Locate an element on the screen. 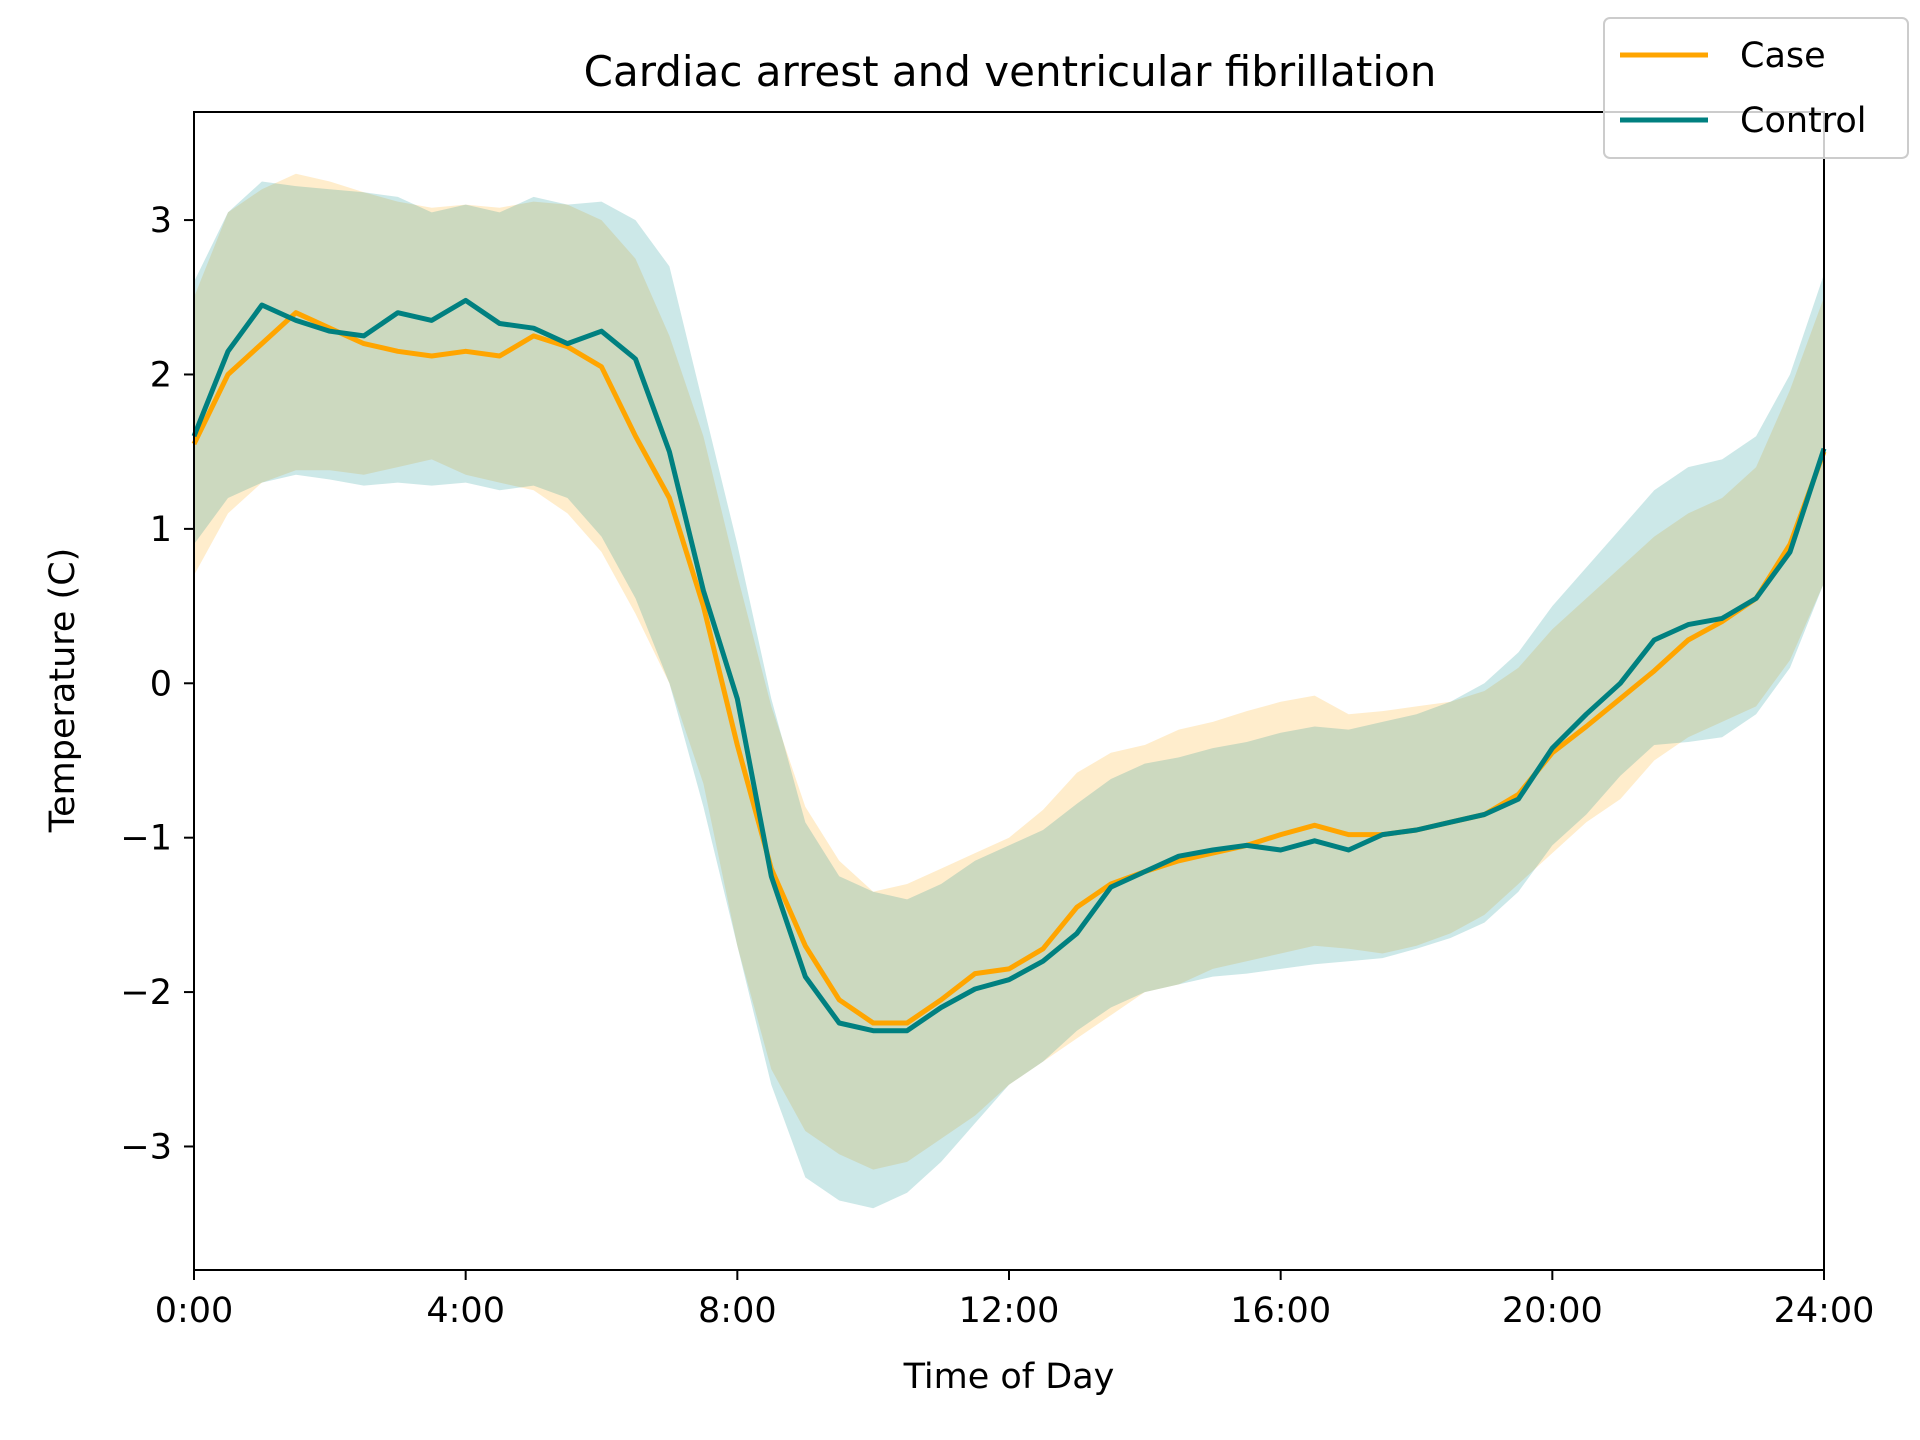  x-tick-label: 4:00 is located at coordinates (465, 1311).